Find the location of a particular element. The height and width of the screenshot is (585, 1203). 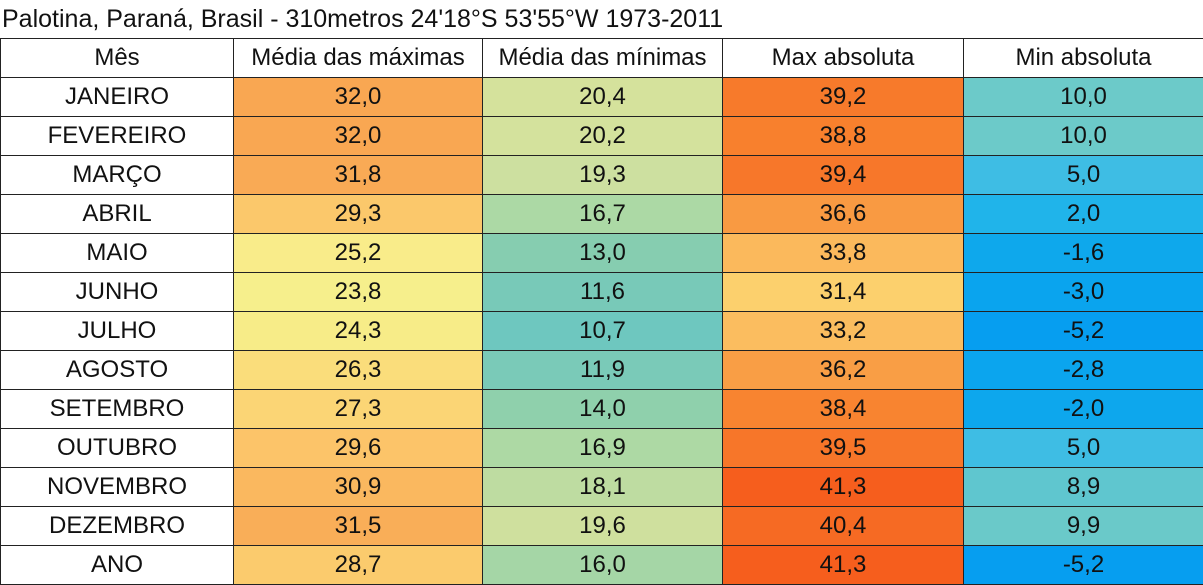

value-cell: 33,2 is located at coordinates (843, 331).